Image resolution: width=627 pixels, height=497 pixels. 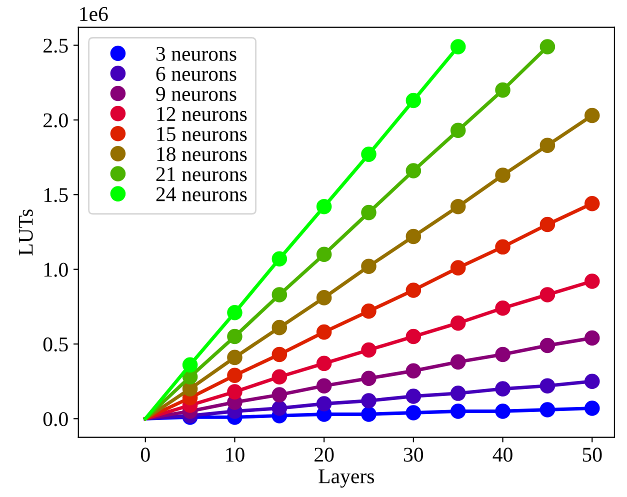 I want to click on text: 1e6, so click(x=94, y=14).